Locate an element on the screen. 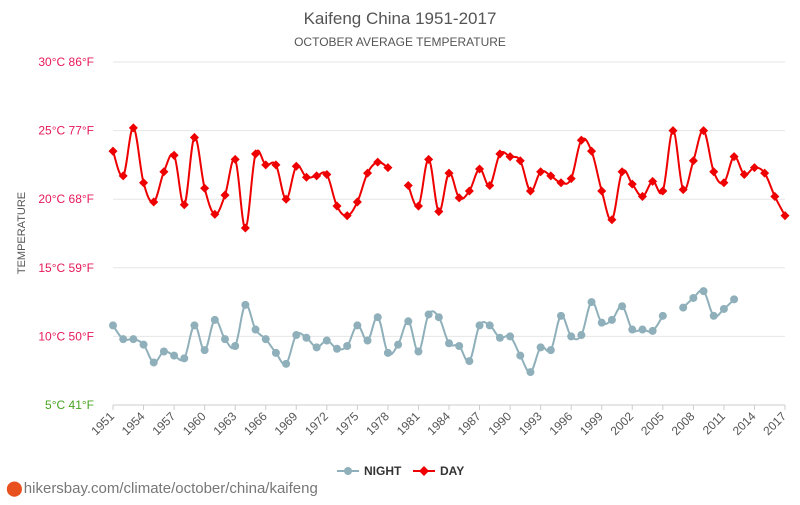  legend-item-night: NIGHT is located at coordinates (369, 471).